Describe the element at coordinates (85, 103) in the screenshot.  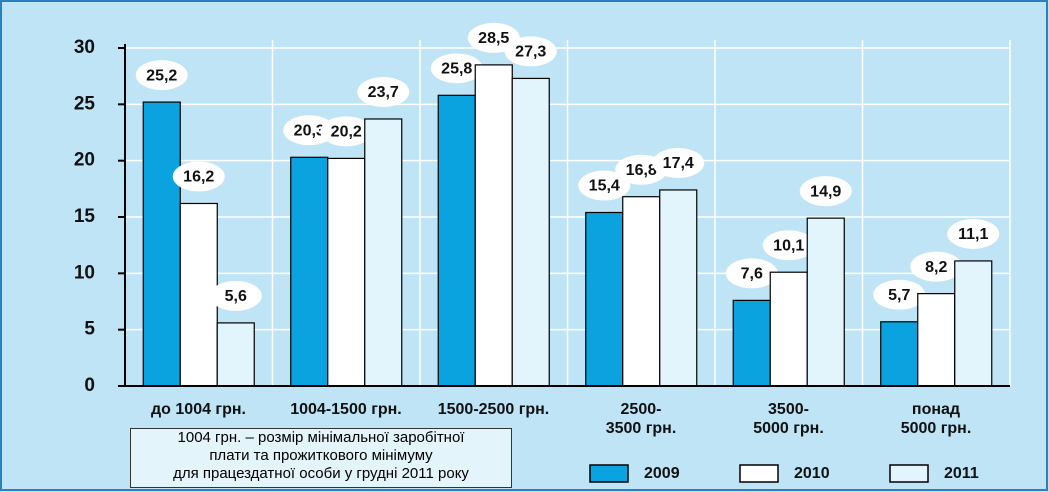
I see `y-tick-label: 25` at that location.